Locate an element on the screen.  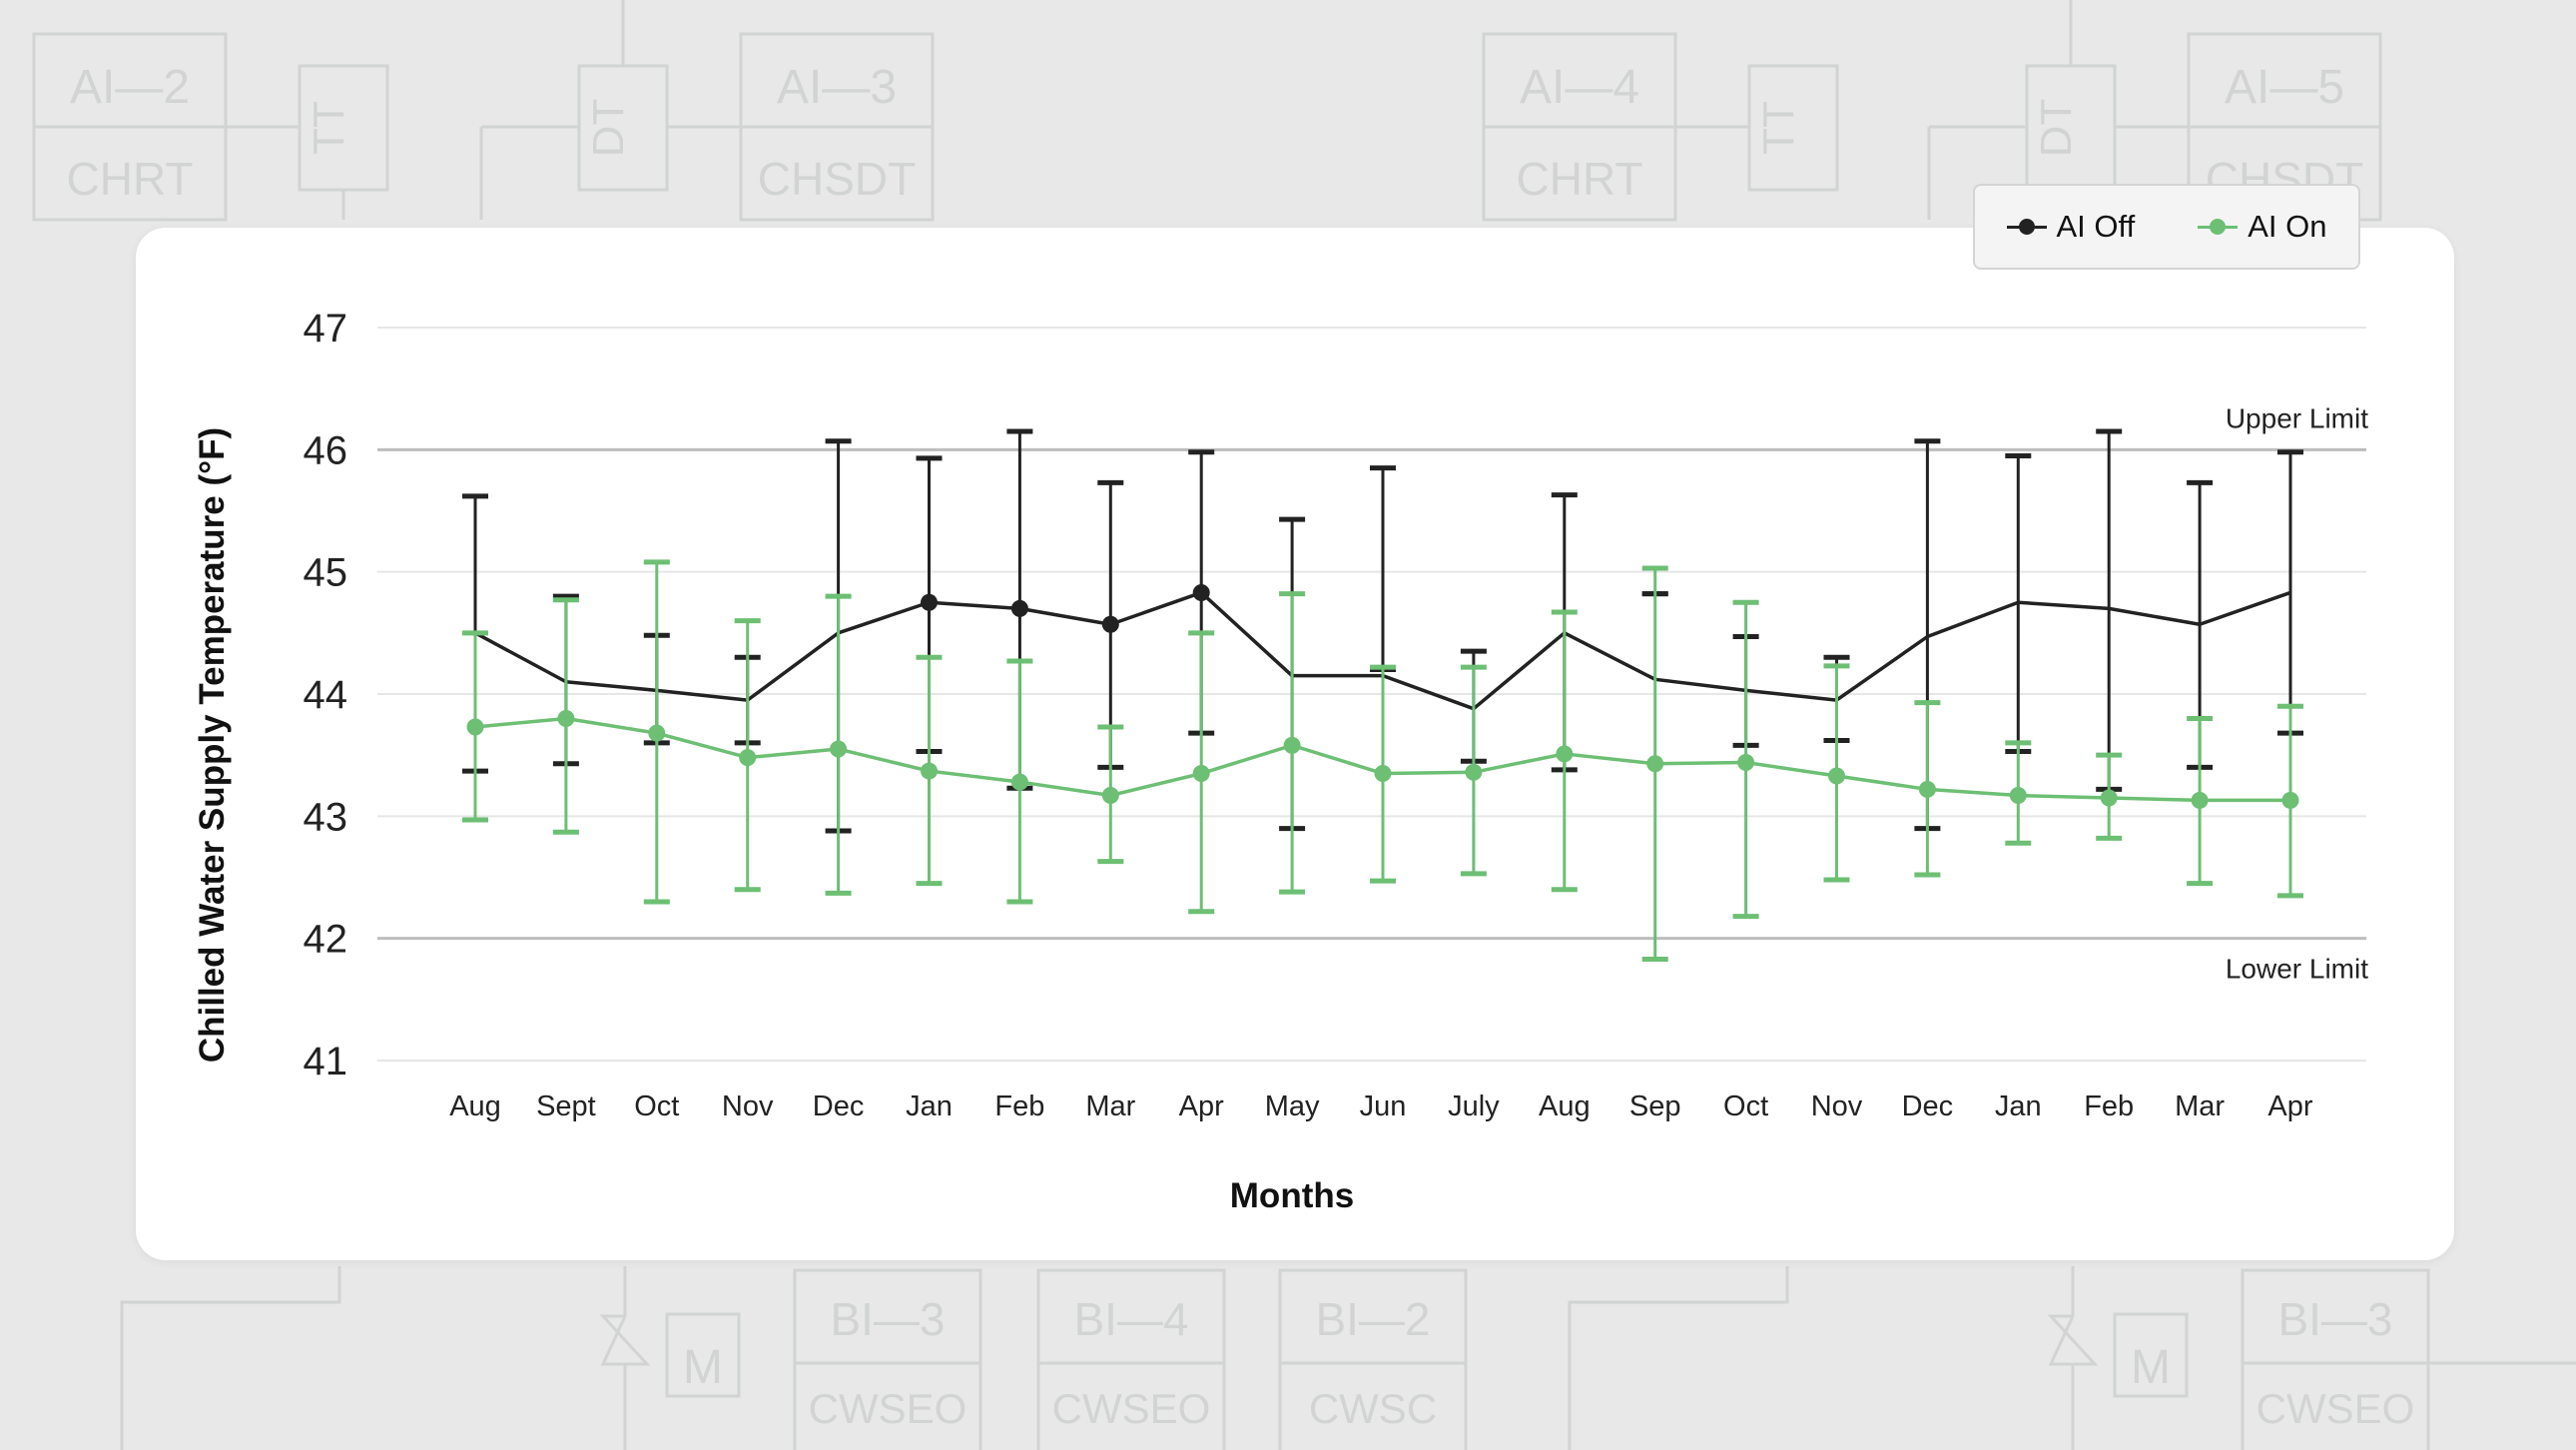
y-axis-title: Chilled Water Supply Temperature (°F) is located at coordinates (212, 745).